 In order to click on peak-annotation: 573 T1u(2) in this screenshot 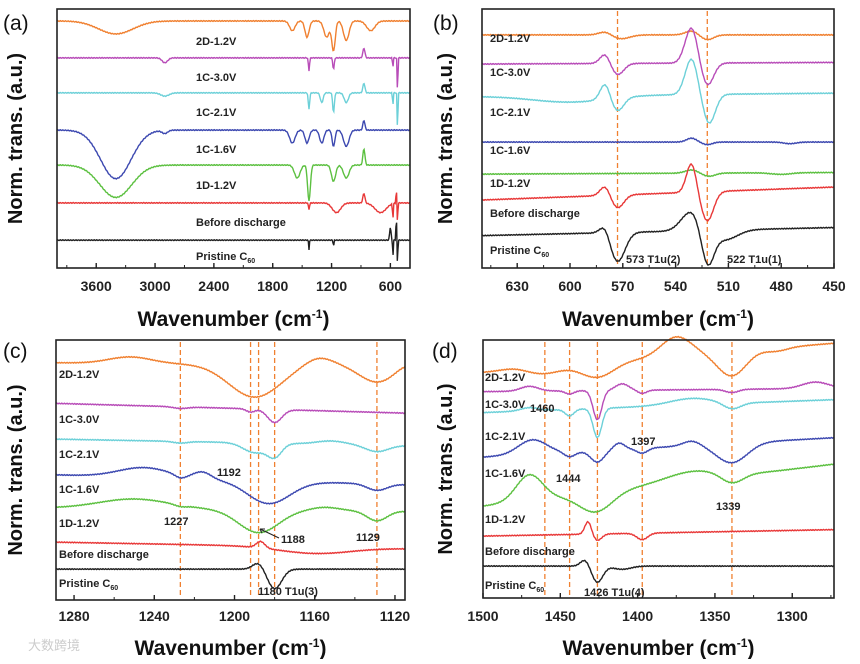, I will do `click(653, 260)`.